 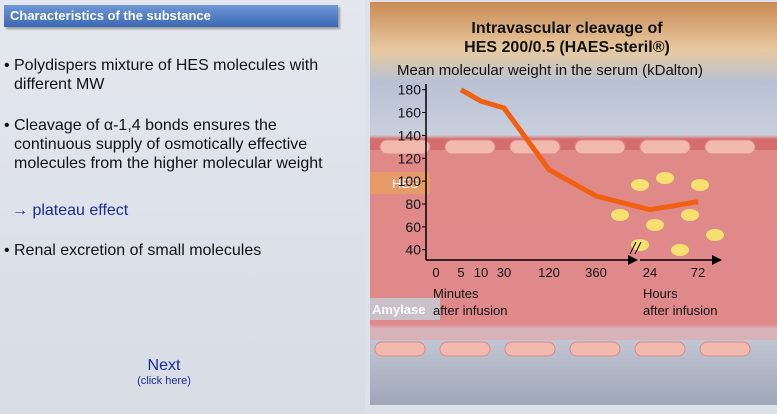 What do you see at coordinates (504, 272) in the screenshot?
I see `x-tick-label: 30` at bounding box center [504, 272].